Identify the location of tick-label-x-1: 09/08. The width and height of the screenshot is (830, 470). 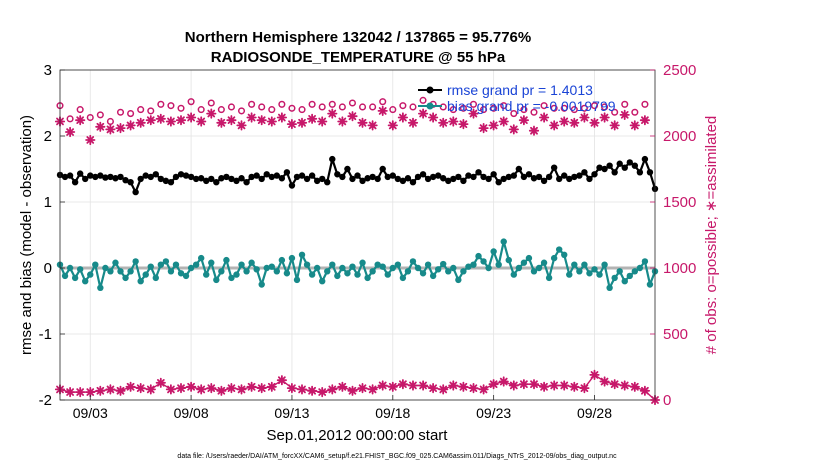
(191, 413).